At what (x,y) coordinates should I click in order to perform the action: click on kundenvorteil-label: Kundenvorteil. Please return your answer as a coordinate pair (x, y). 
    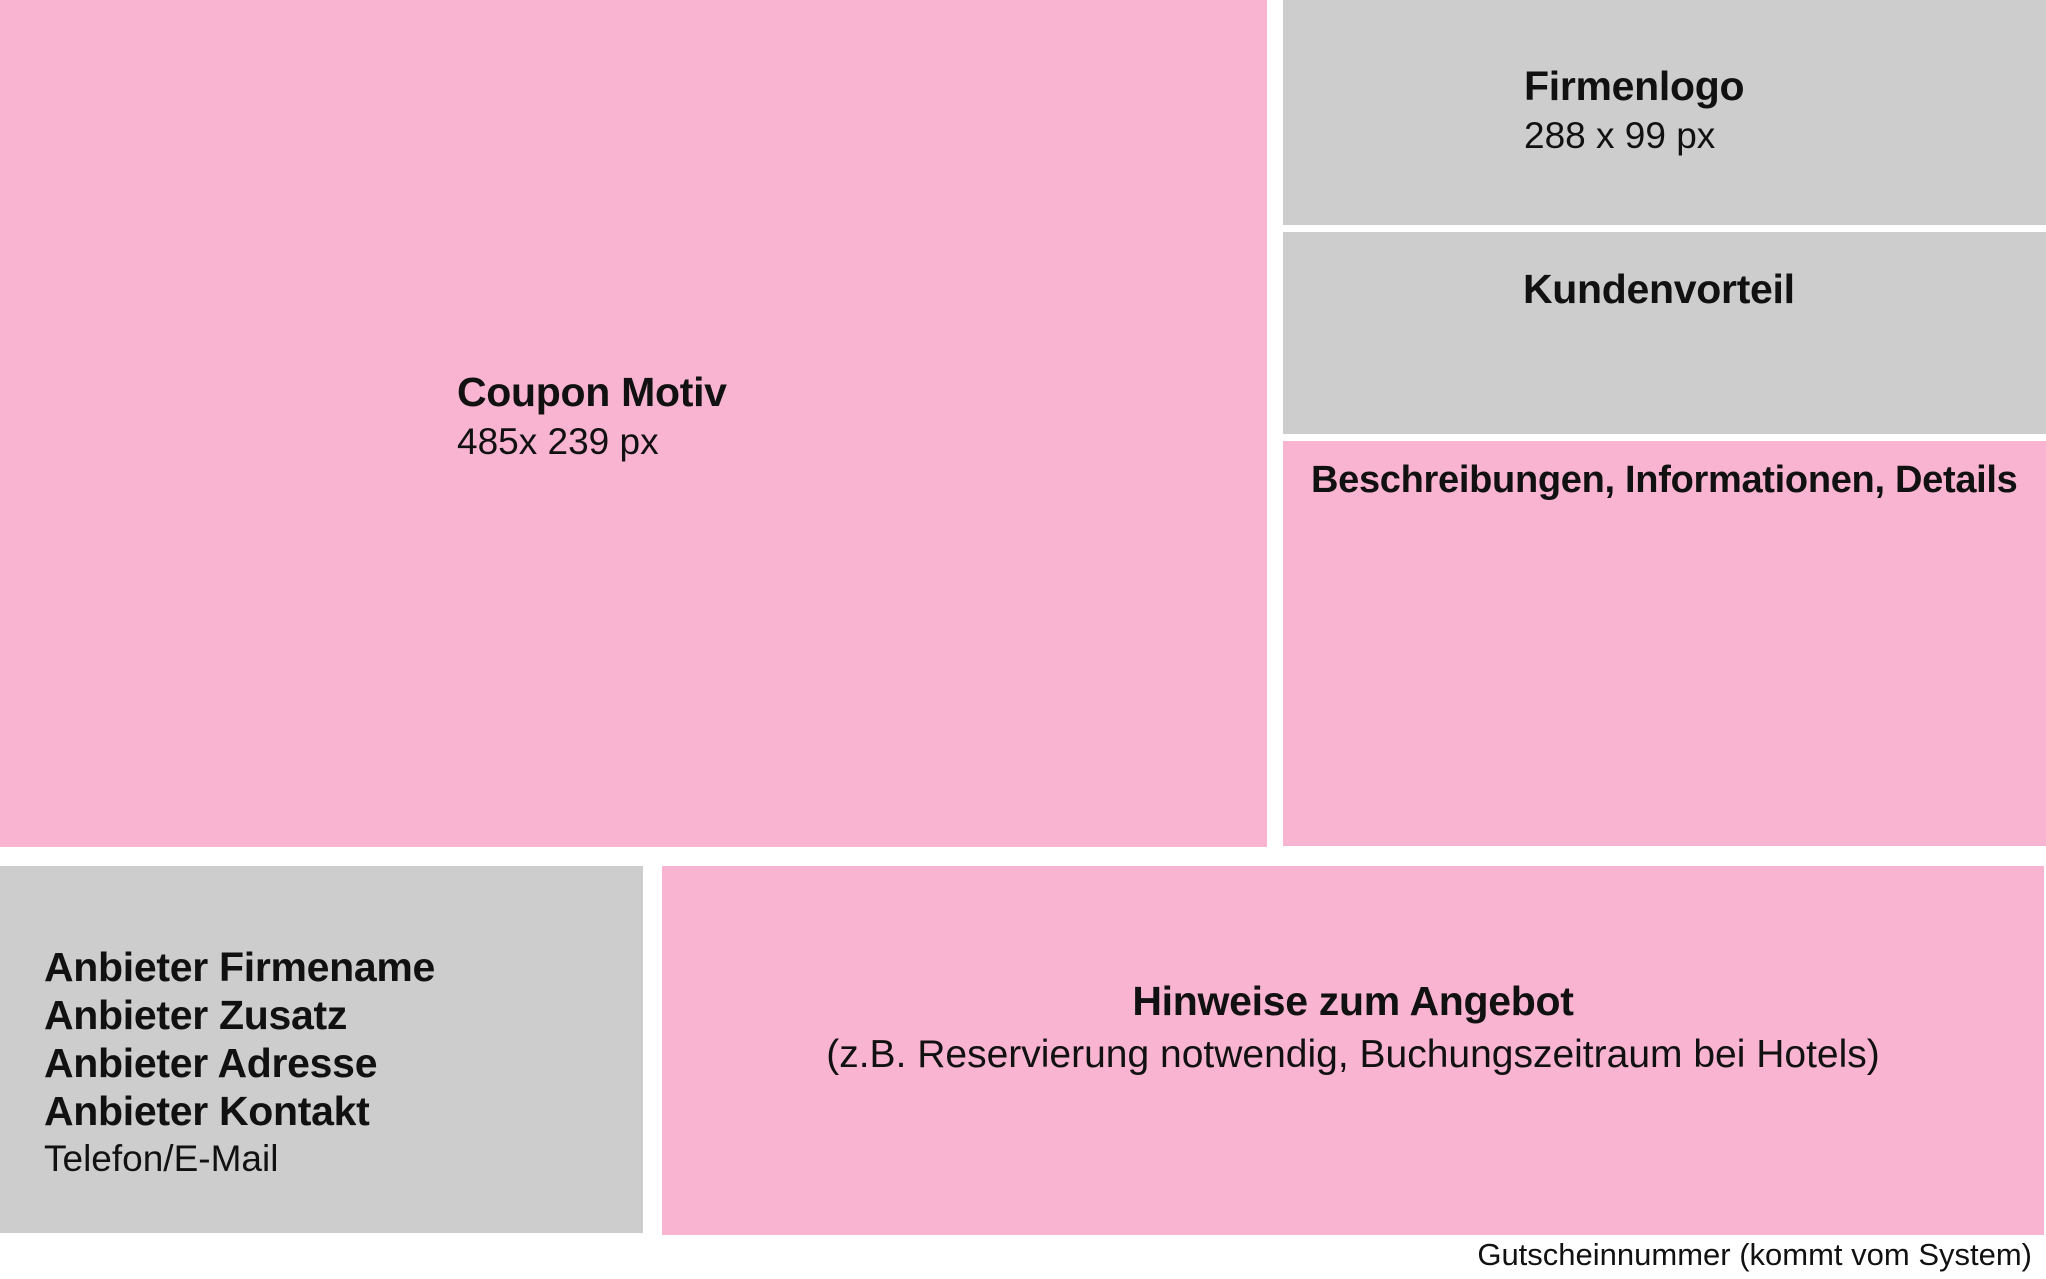
    Looking at the image, I should click on (1659, 289).